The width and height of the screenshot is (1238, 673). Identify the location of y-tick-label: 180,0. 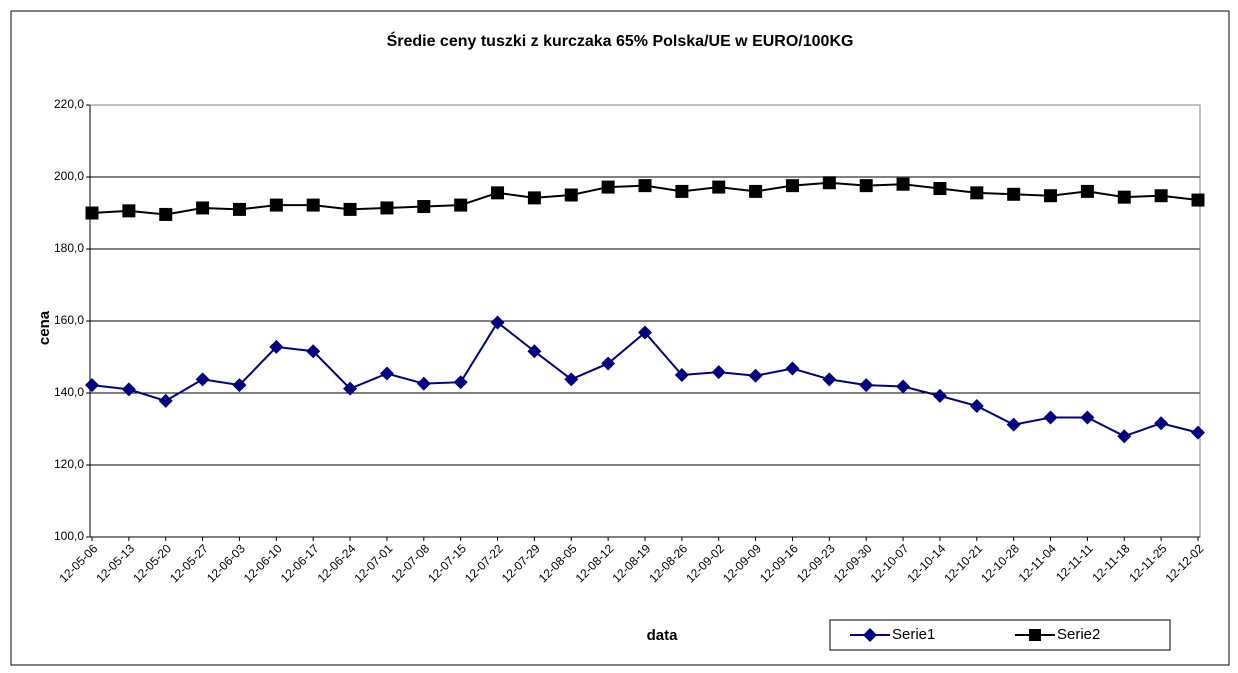
(69, 248).